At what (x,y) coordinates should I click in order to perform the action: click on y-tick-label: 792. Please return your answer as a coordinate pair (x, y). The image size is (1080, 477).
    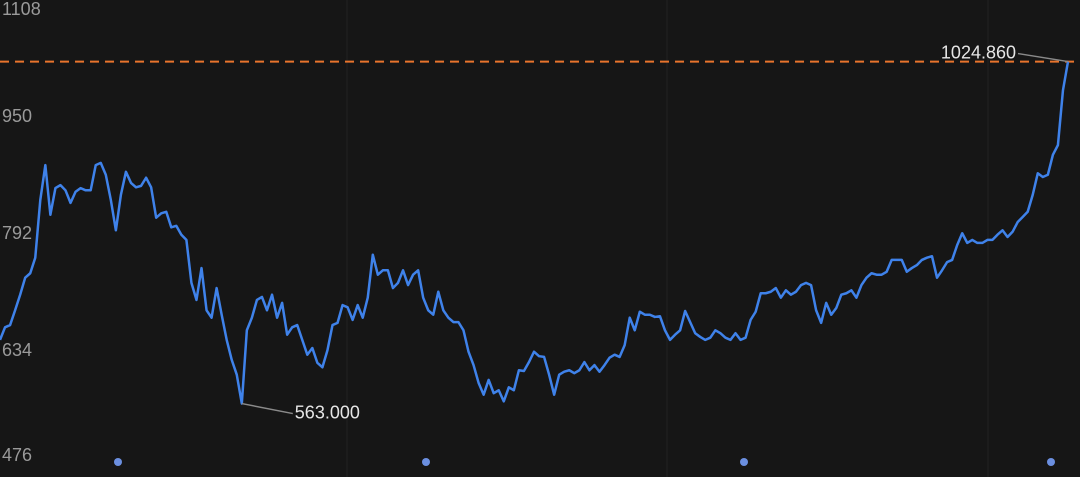
    Looking at the image, I should click on (17, 233).